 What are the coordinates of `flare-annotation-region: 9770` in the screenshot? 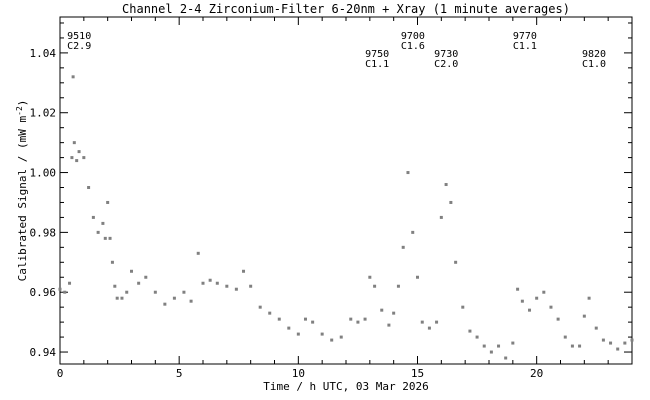 It's located at (525, 36).